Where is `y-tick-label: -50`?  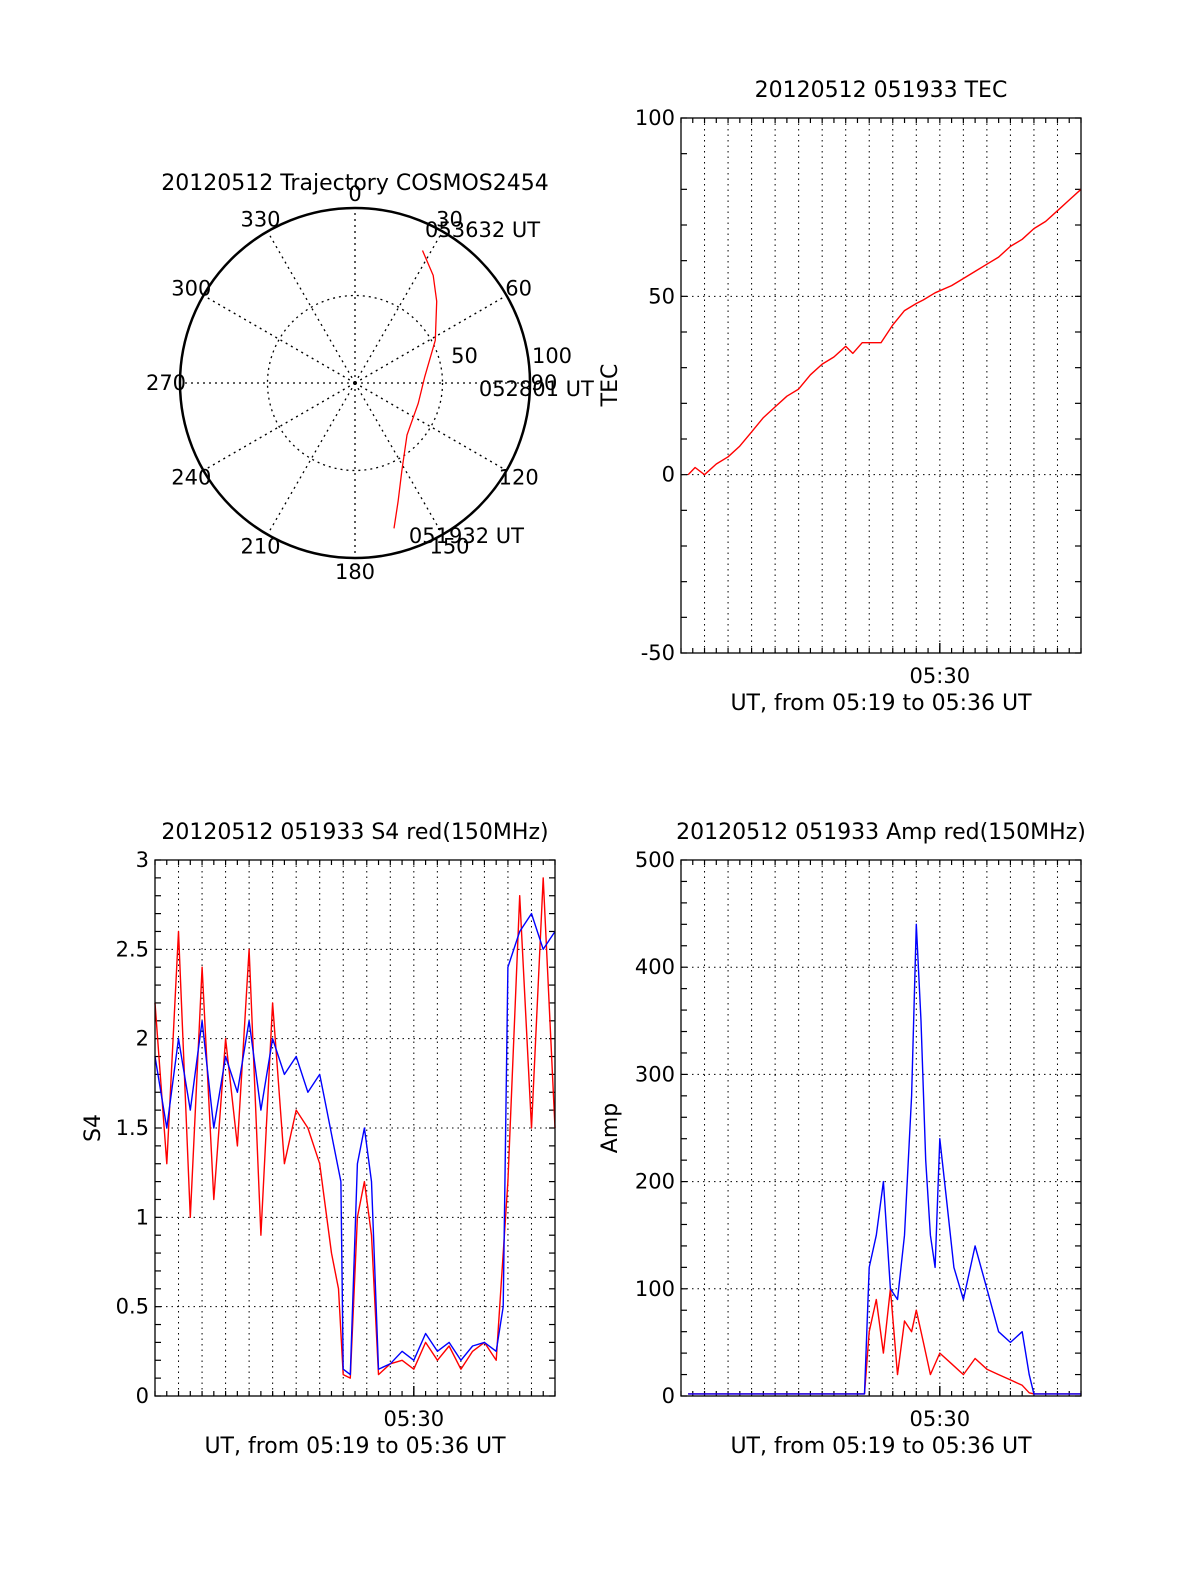 y-tick-label: -50 is located at coordinates (658, 653).